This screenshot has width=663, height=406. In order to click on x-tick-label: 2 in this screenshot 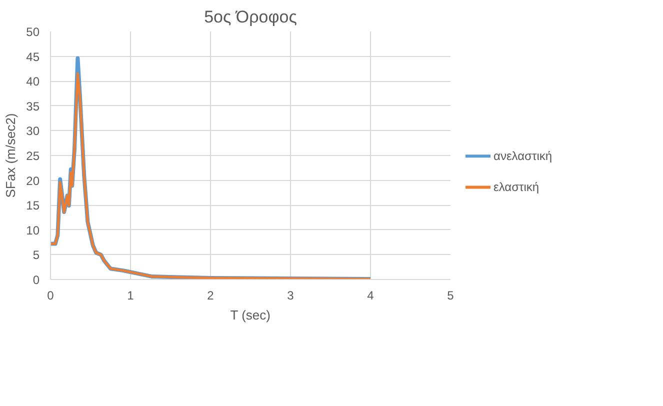, I will do `click(210, 295)`.